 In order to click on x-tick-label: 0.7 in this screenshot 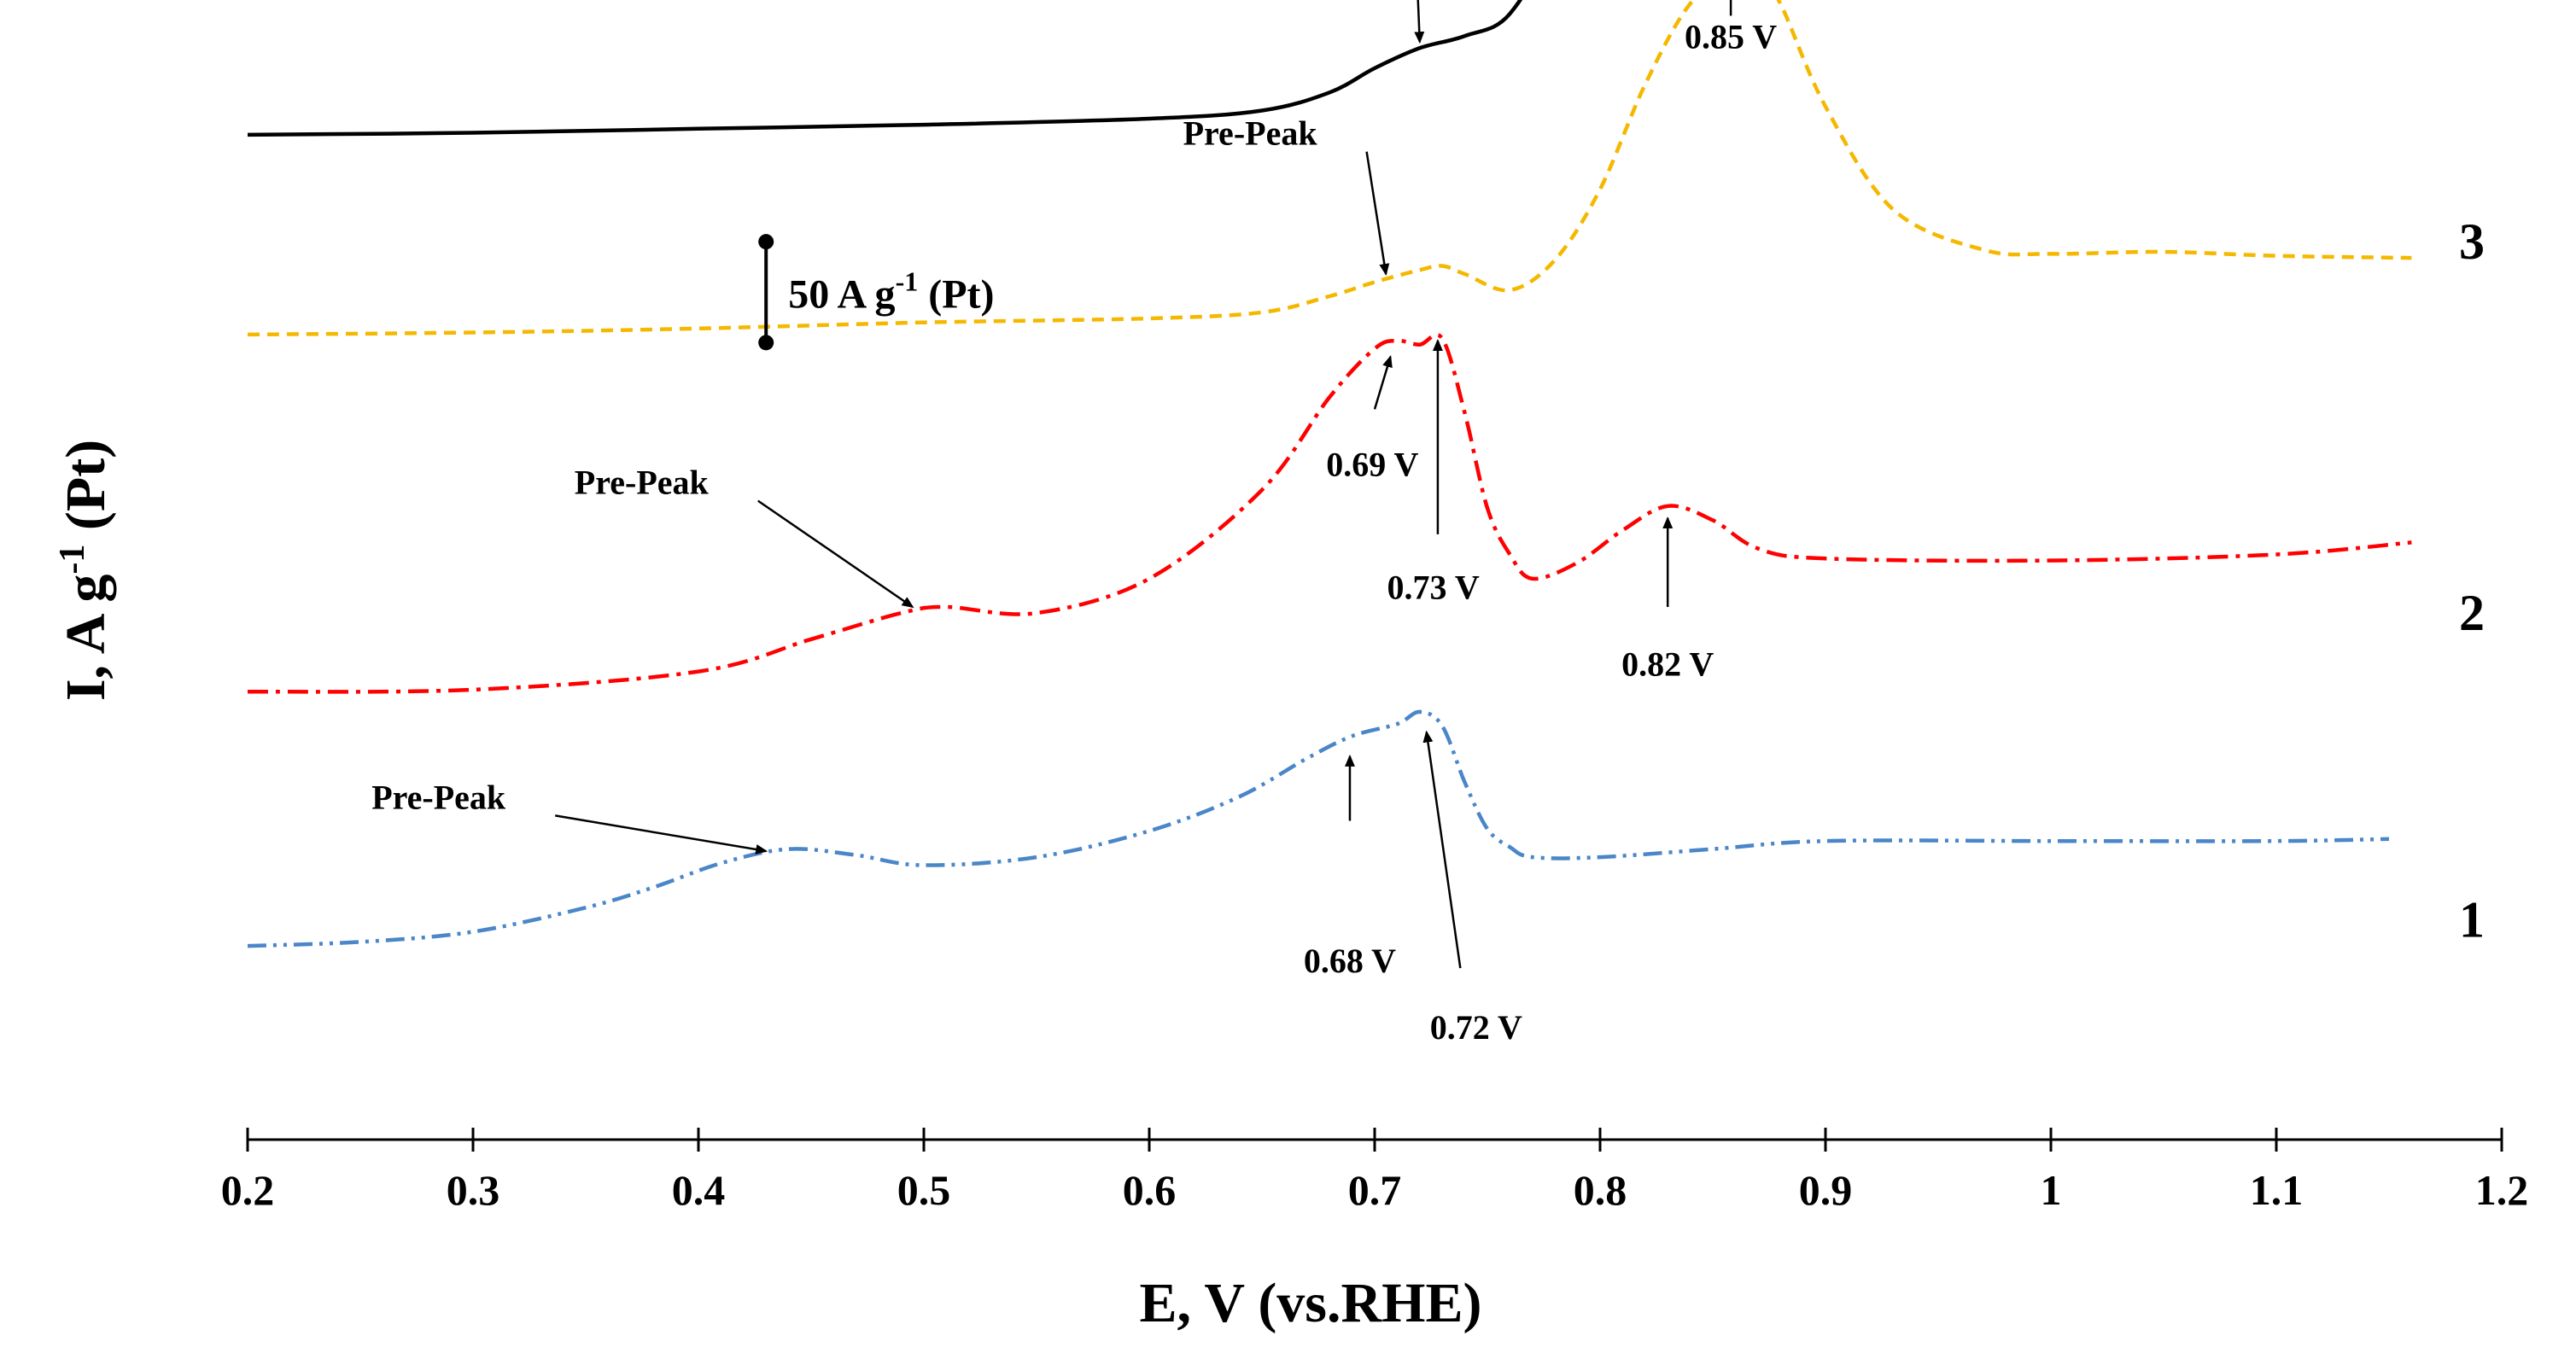, I will do `click(1375, 1190)`.